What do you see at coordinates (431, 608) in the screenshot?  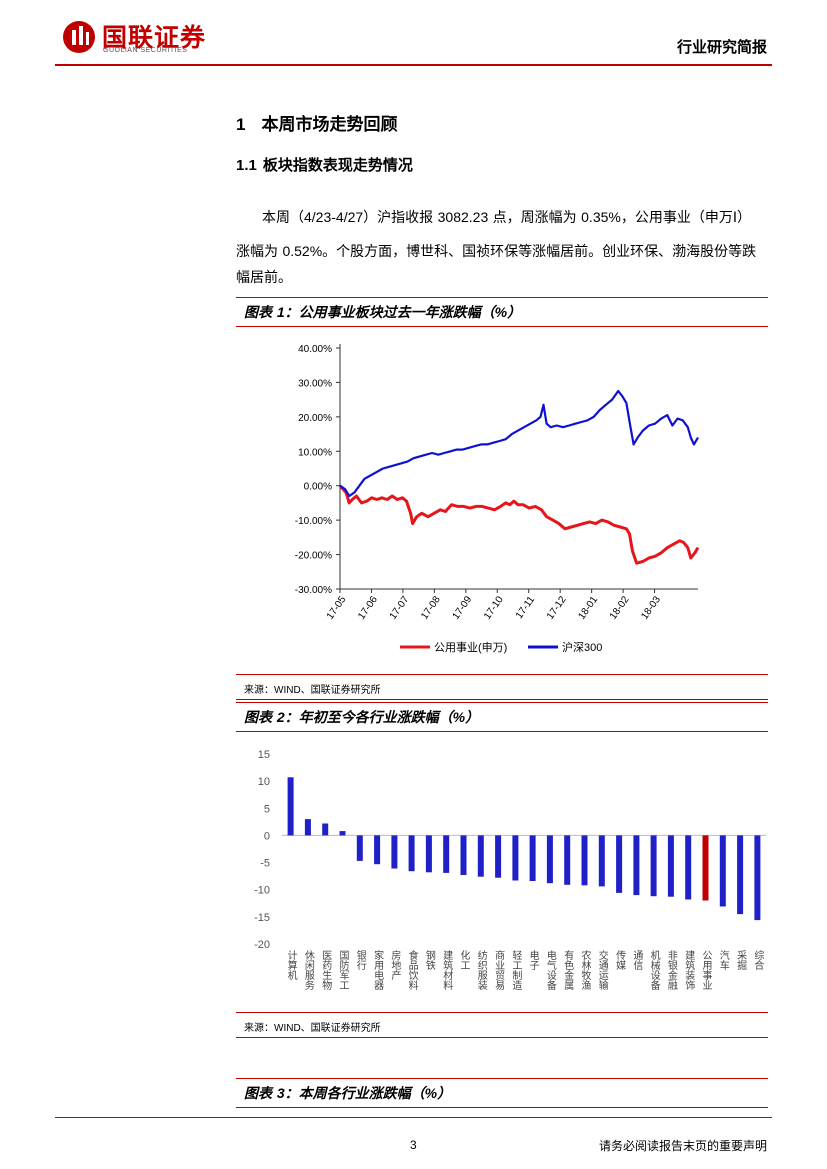 I see `x-tick-label: 17-08` at bounding box center [431, 608].